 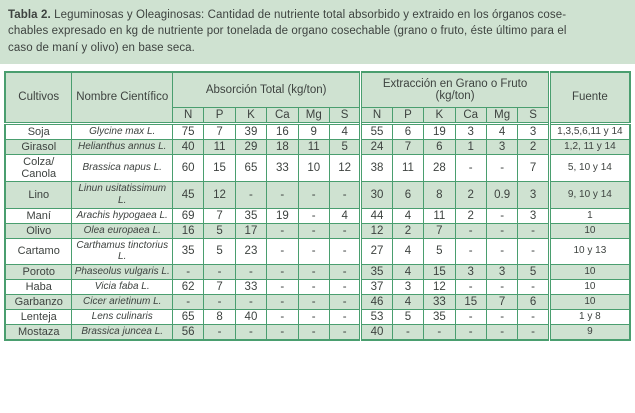 I want to click on crop-name-cell: Poroto, so click(x=38, y=272).